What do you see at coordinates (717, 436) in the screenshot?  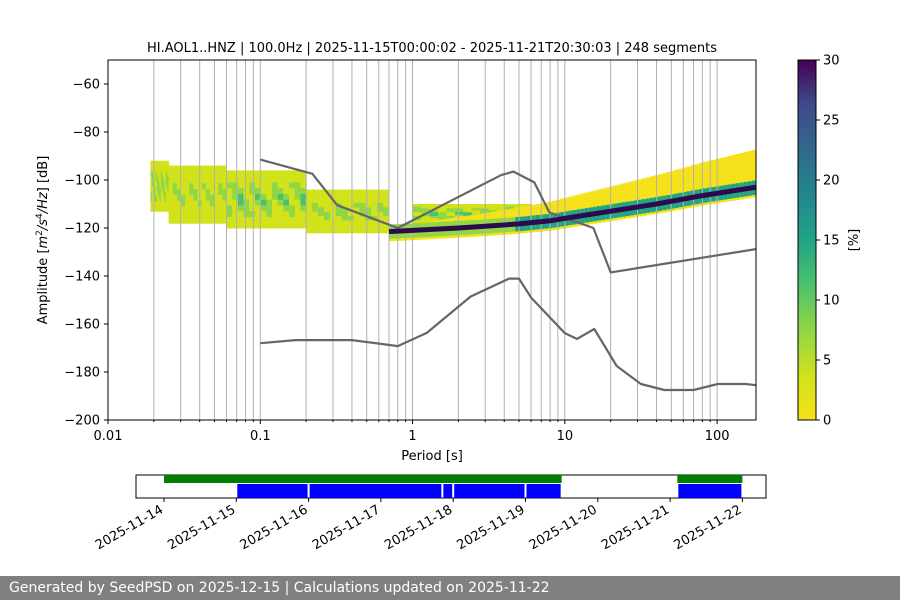 I see `x-tick-label: 100` at bounding box center [717, 436].